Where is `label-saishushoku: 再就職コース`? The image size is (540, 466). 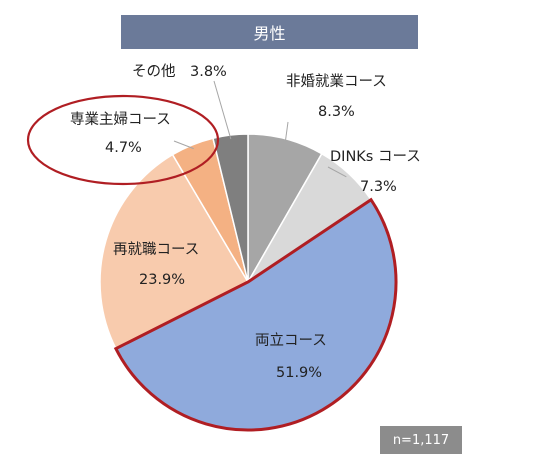
label-saishushoku: 再就職コース is located at coordinates (156, 249).